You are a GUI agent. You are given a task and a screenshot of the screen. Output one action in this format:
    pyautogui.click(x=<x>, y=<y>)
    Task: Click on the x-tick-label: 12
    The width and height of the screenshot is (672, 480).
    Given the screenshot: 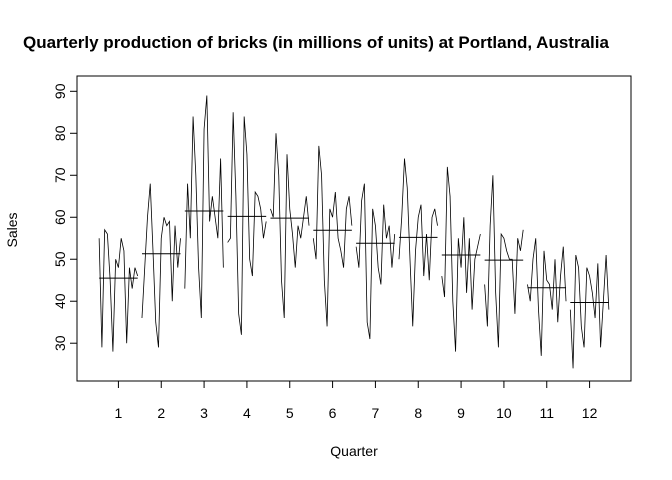 What is the action you would take?
    pyautogui.click(x=590, y=413)
    